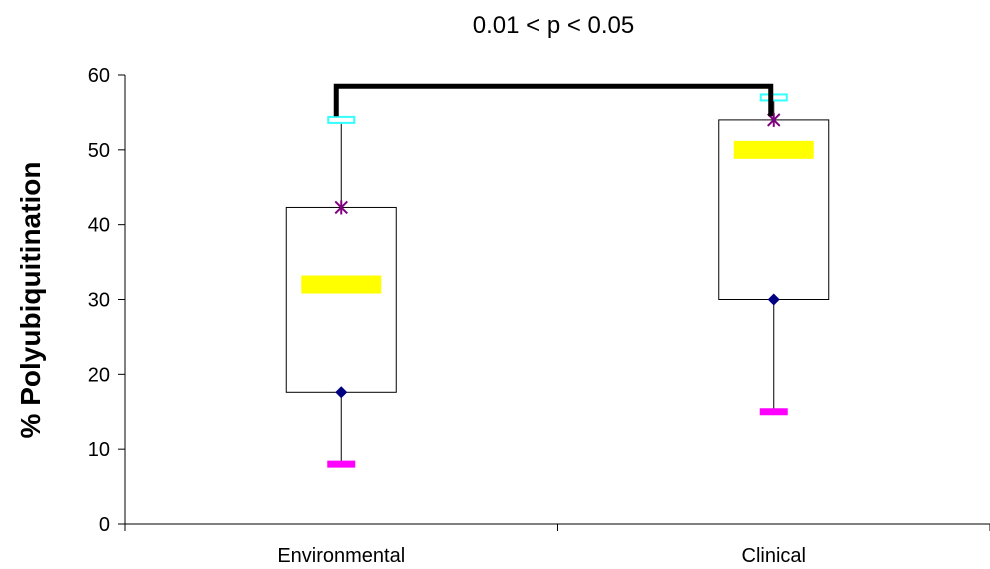  I want to click on x-category-label: Clinical, so click(774, 556).